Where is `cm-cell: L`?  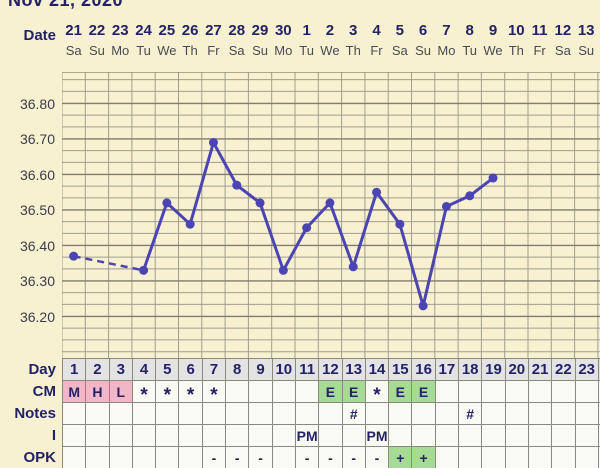
cm-cell: L is located at coordinates (121, 391).